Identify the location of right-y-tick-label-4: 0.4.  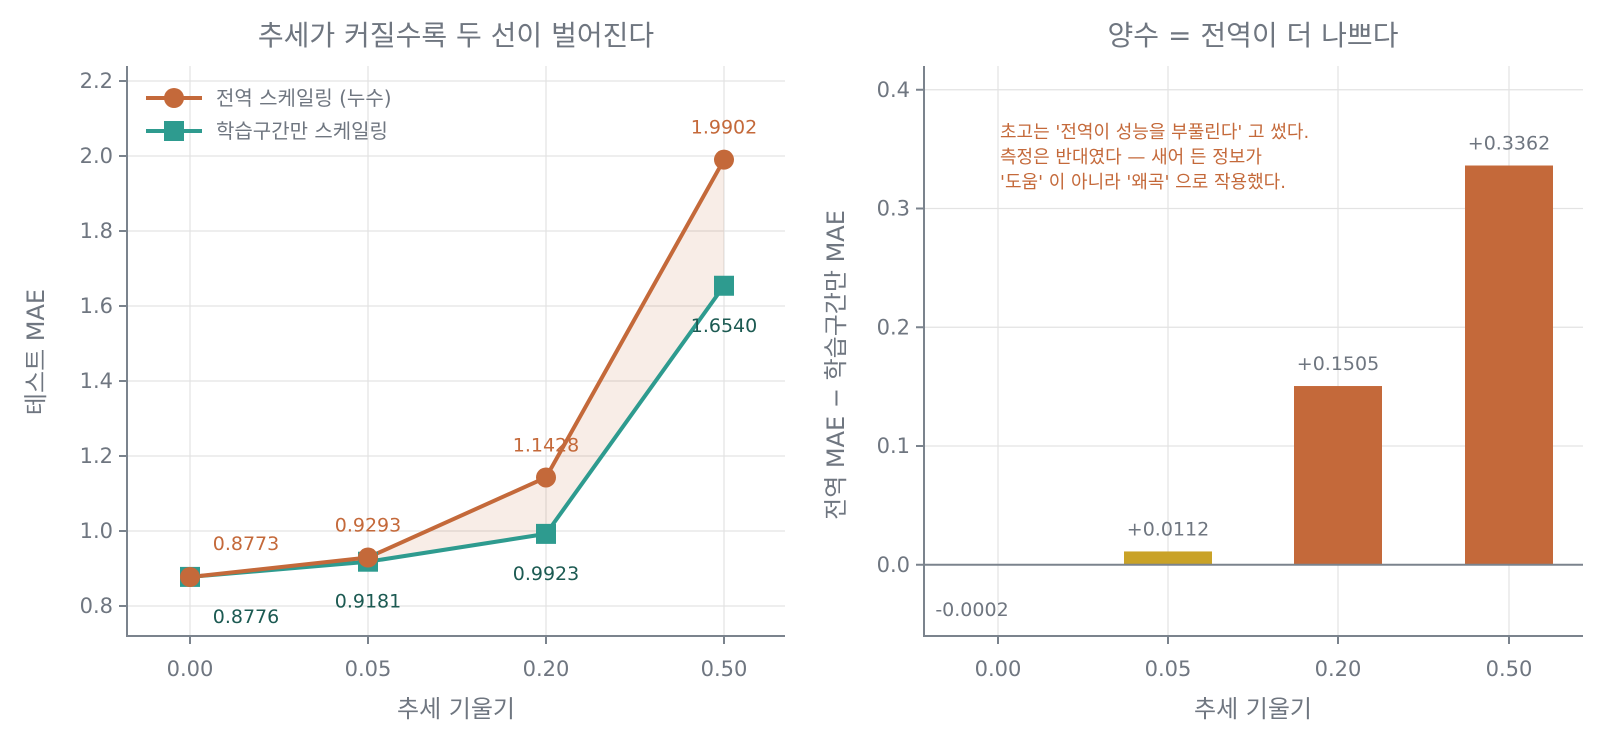
(893, 90).